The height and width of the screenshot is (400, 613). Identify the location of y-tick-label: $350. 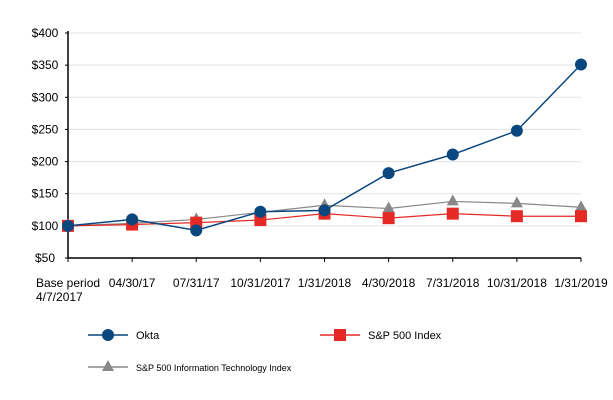
(45, 65).